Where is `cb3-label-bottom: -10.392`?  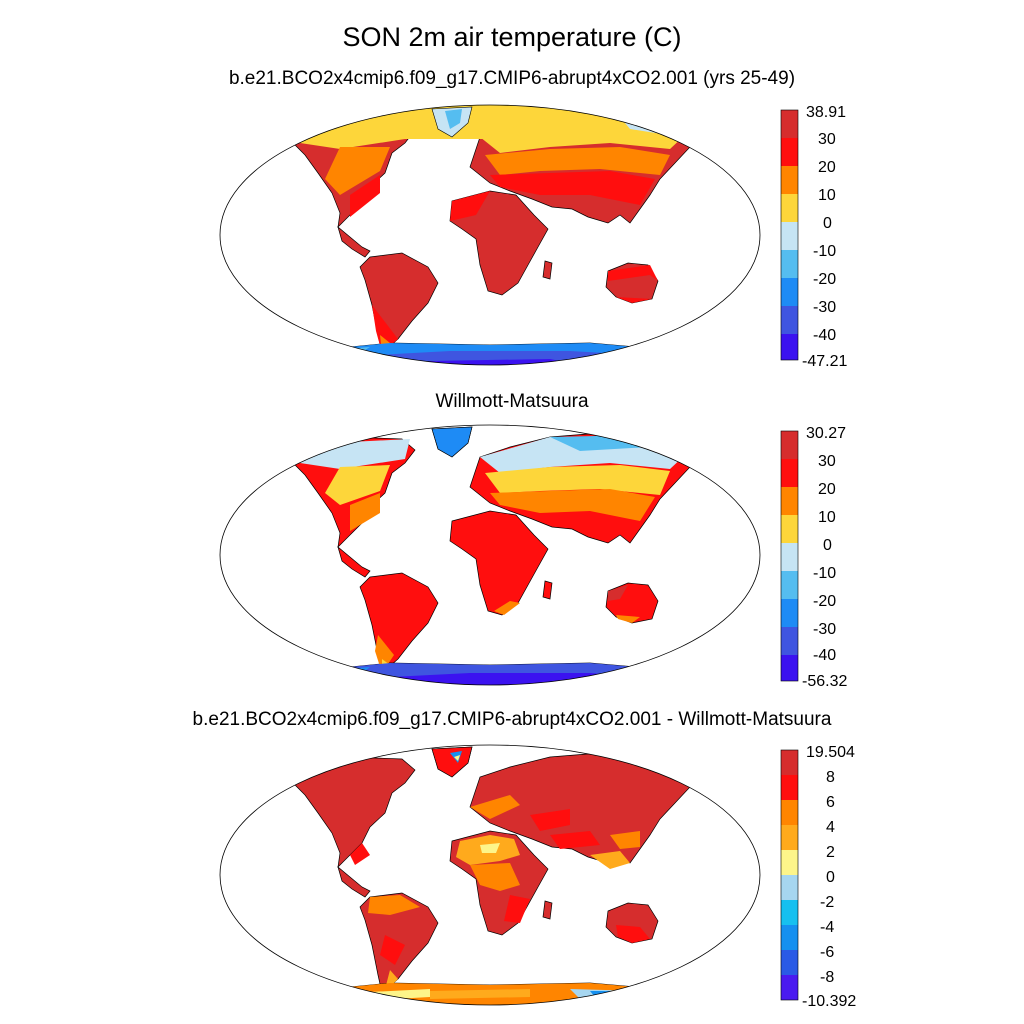 cb3-label-bottom: -10.392 is located at coordinates (829, 1001).